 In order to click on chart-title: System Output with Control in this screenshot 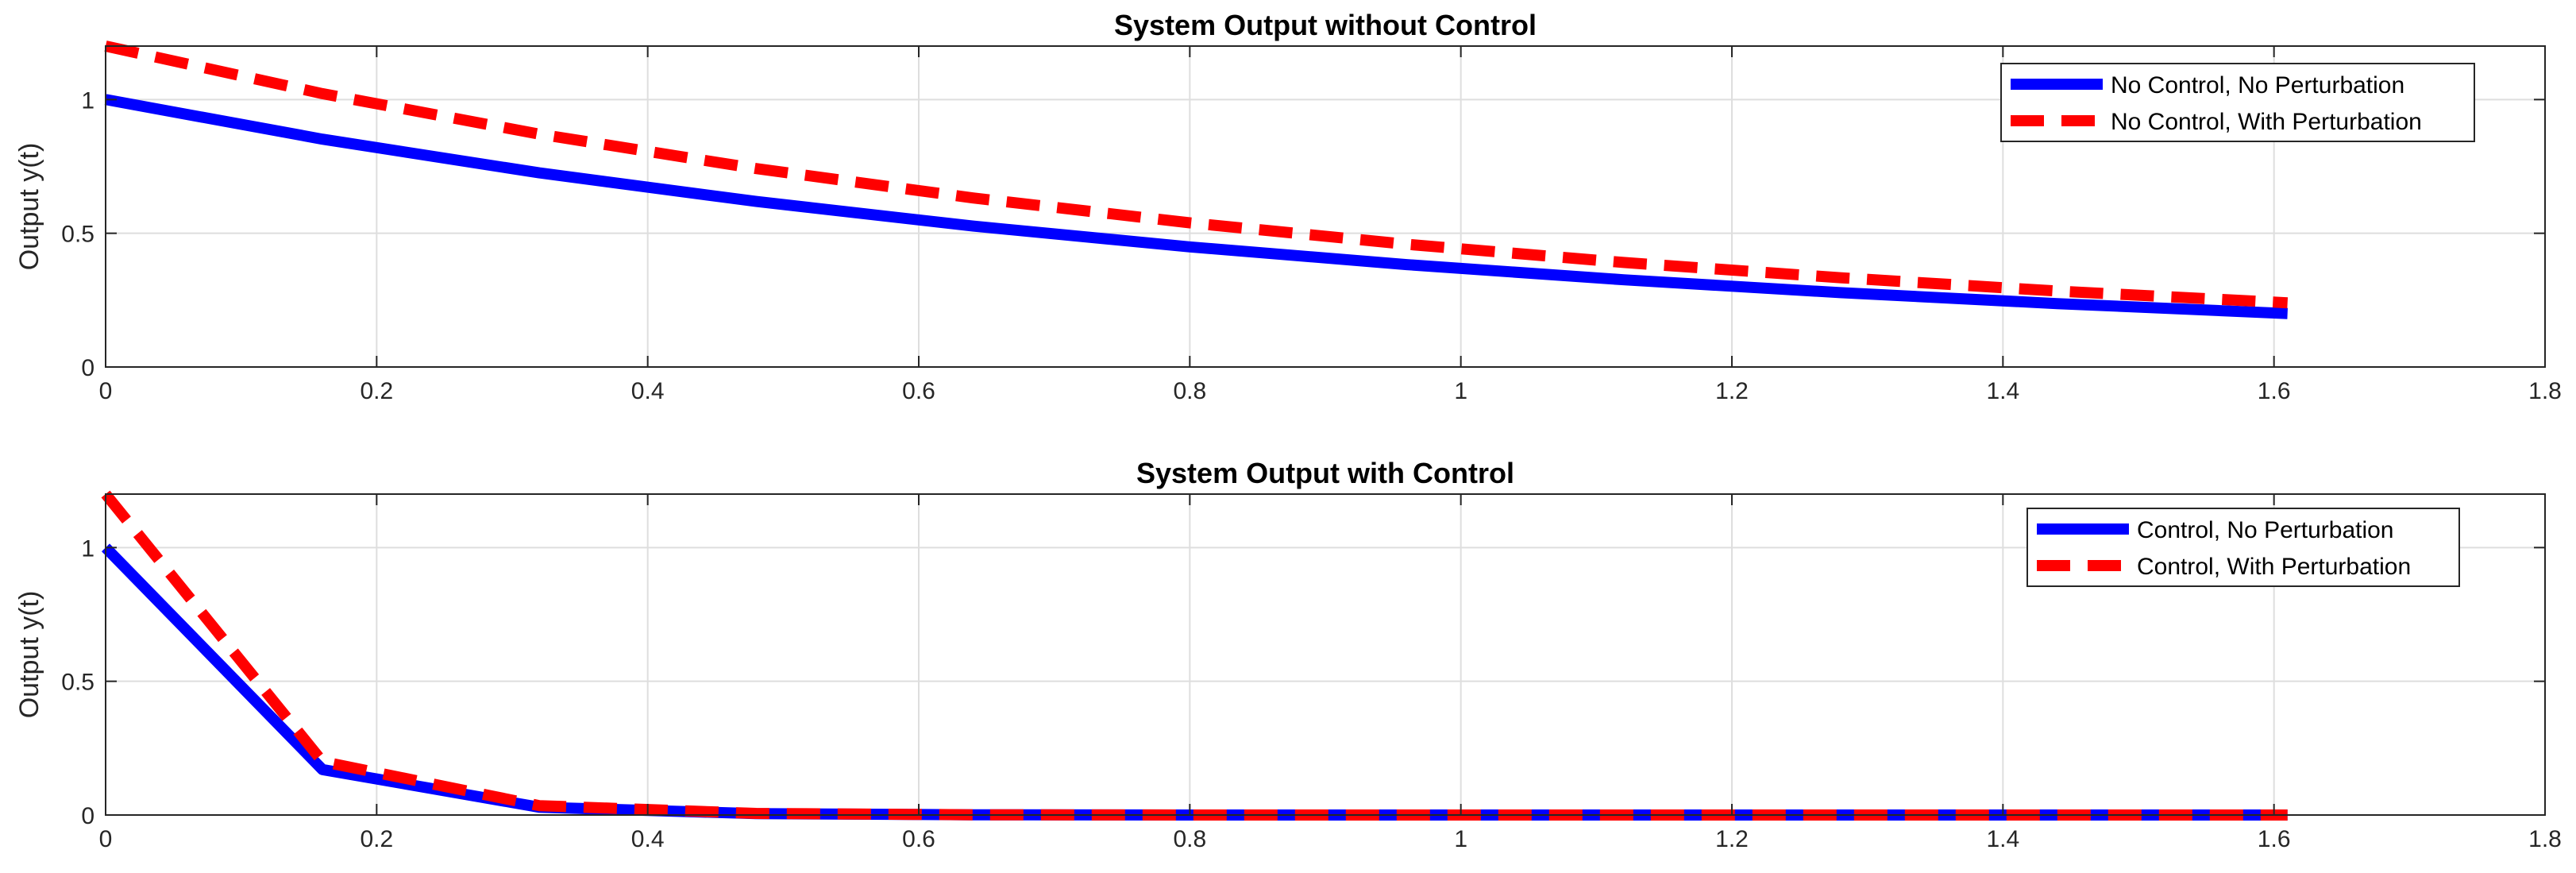, I will do `click(1325, 473)`.